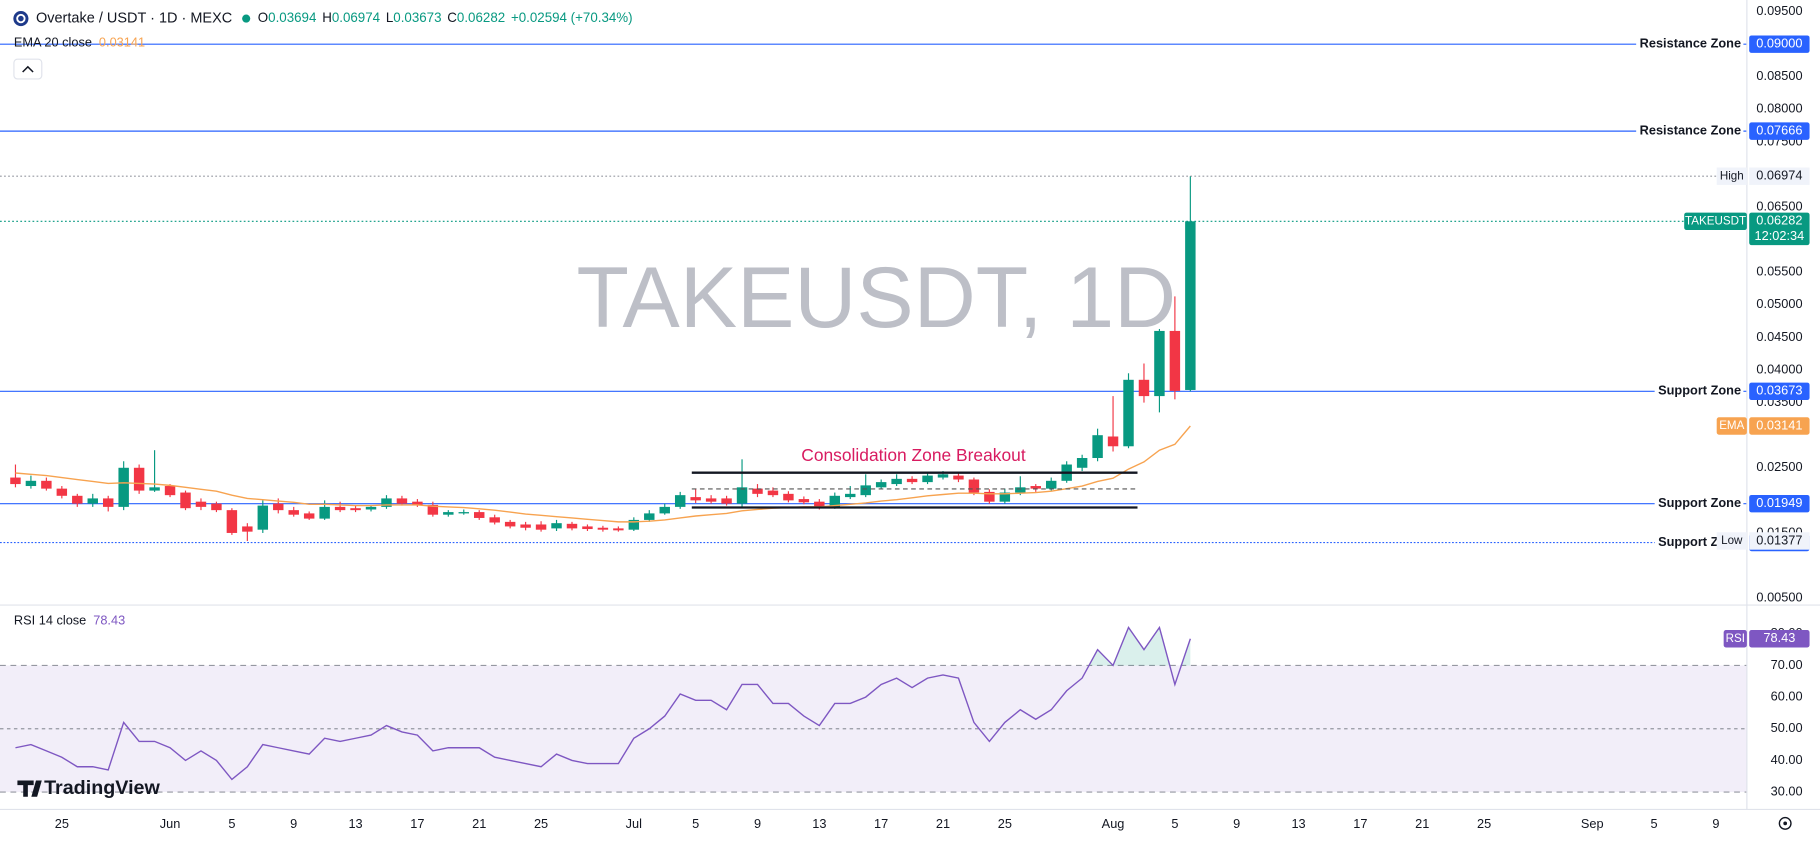 The height and width of the screenshot is (842, 1820). I want to click on ohlc-value: 0.06974, so click(356, 17).